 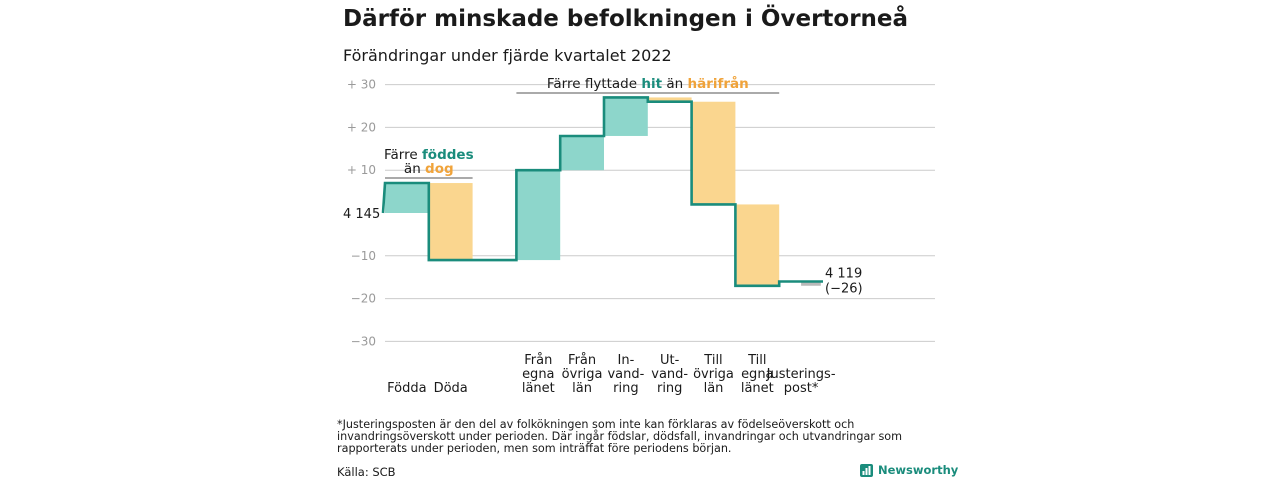 What do you see at coordinates (448, 155) in the screenshot?
I see `annotation-span: föddes` at bounding box center [448, 155].